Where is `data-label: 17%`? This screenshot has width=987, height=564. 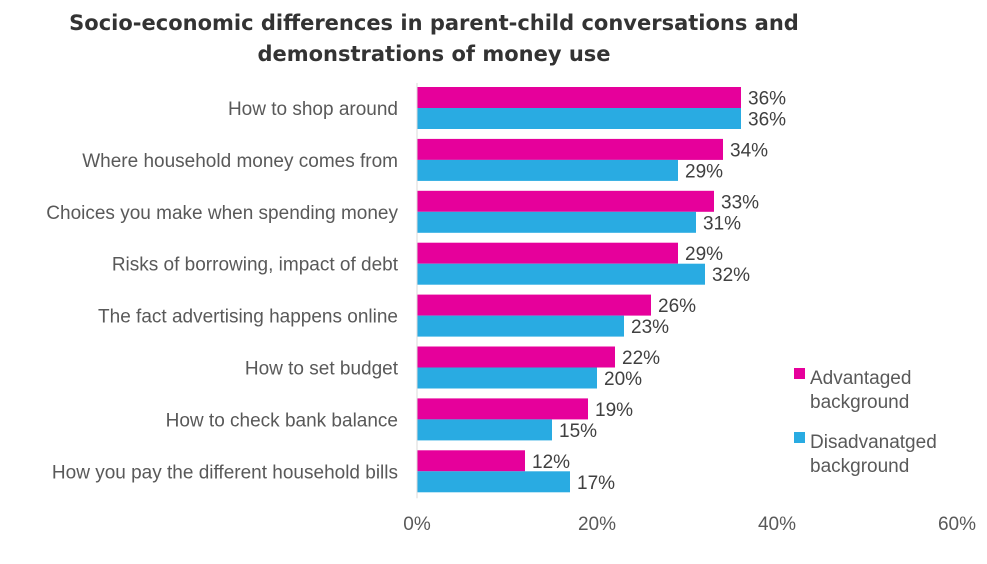 data-label: 17% is located at coordinates (596, 483).